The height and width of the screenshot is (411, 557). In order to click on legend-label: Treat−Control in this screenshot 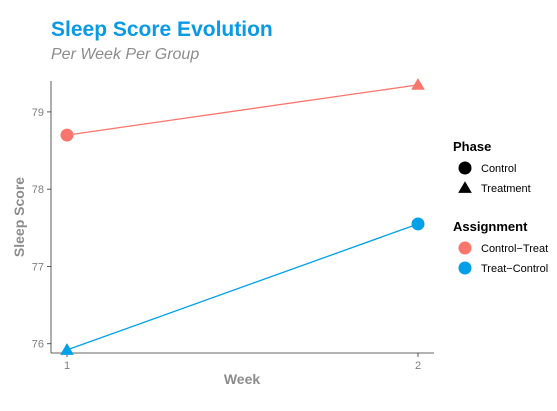, I will do `click(514, 269)`.